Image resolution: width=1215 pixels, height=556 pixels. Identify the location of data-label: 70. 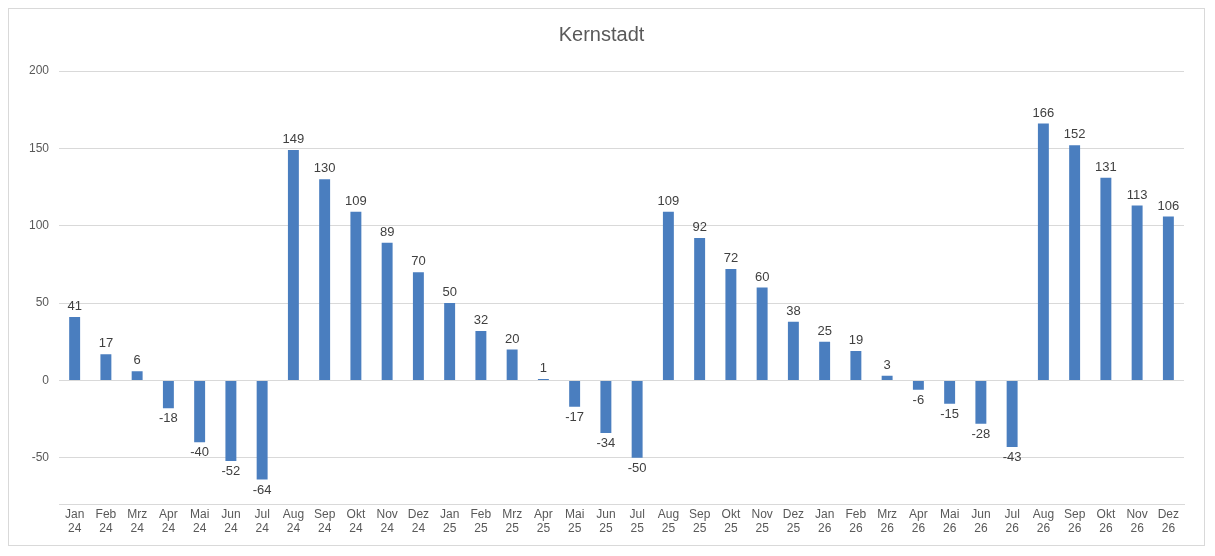
(418, 261).